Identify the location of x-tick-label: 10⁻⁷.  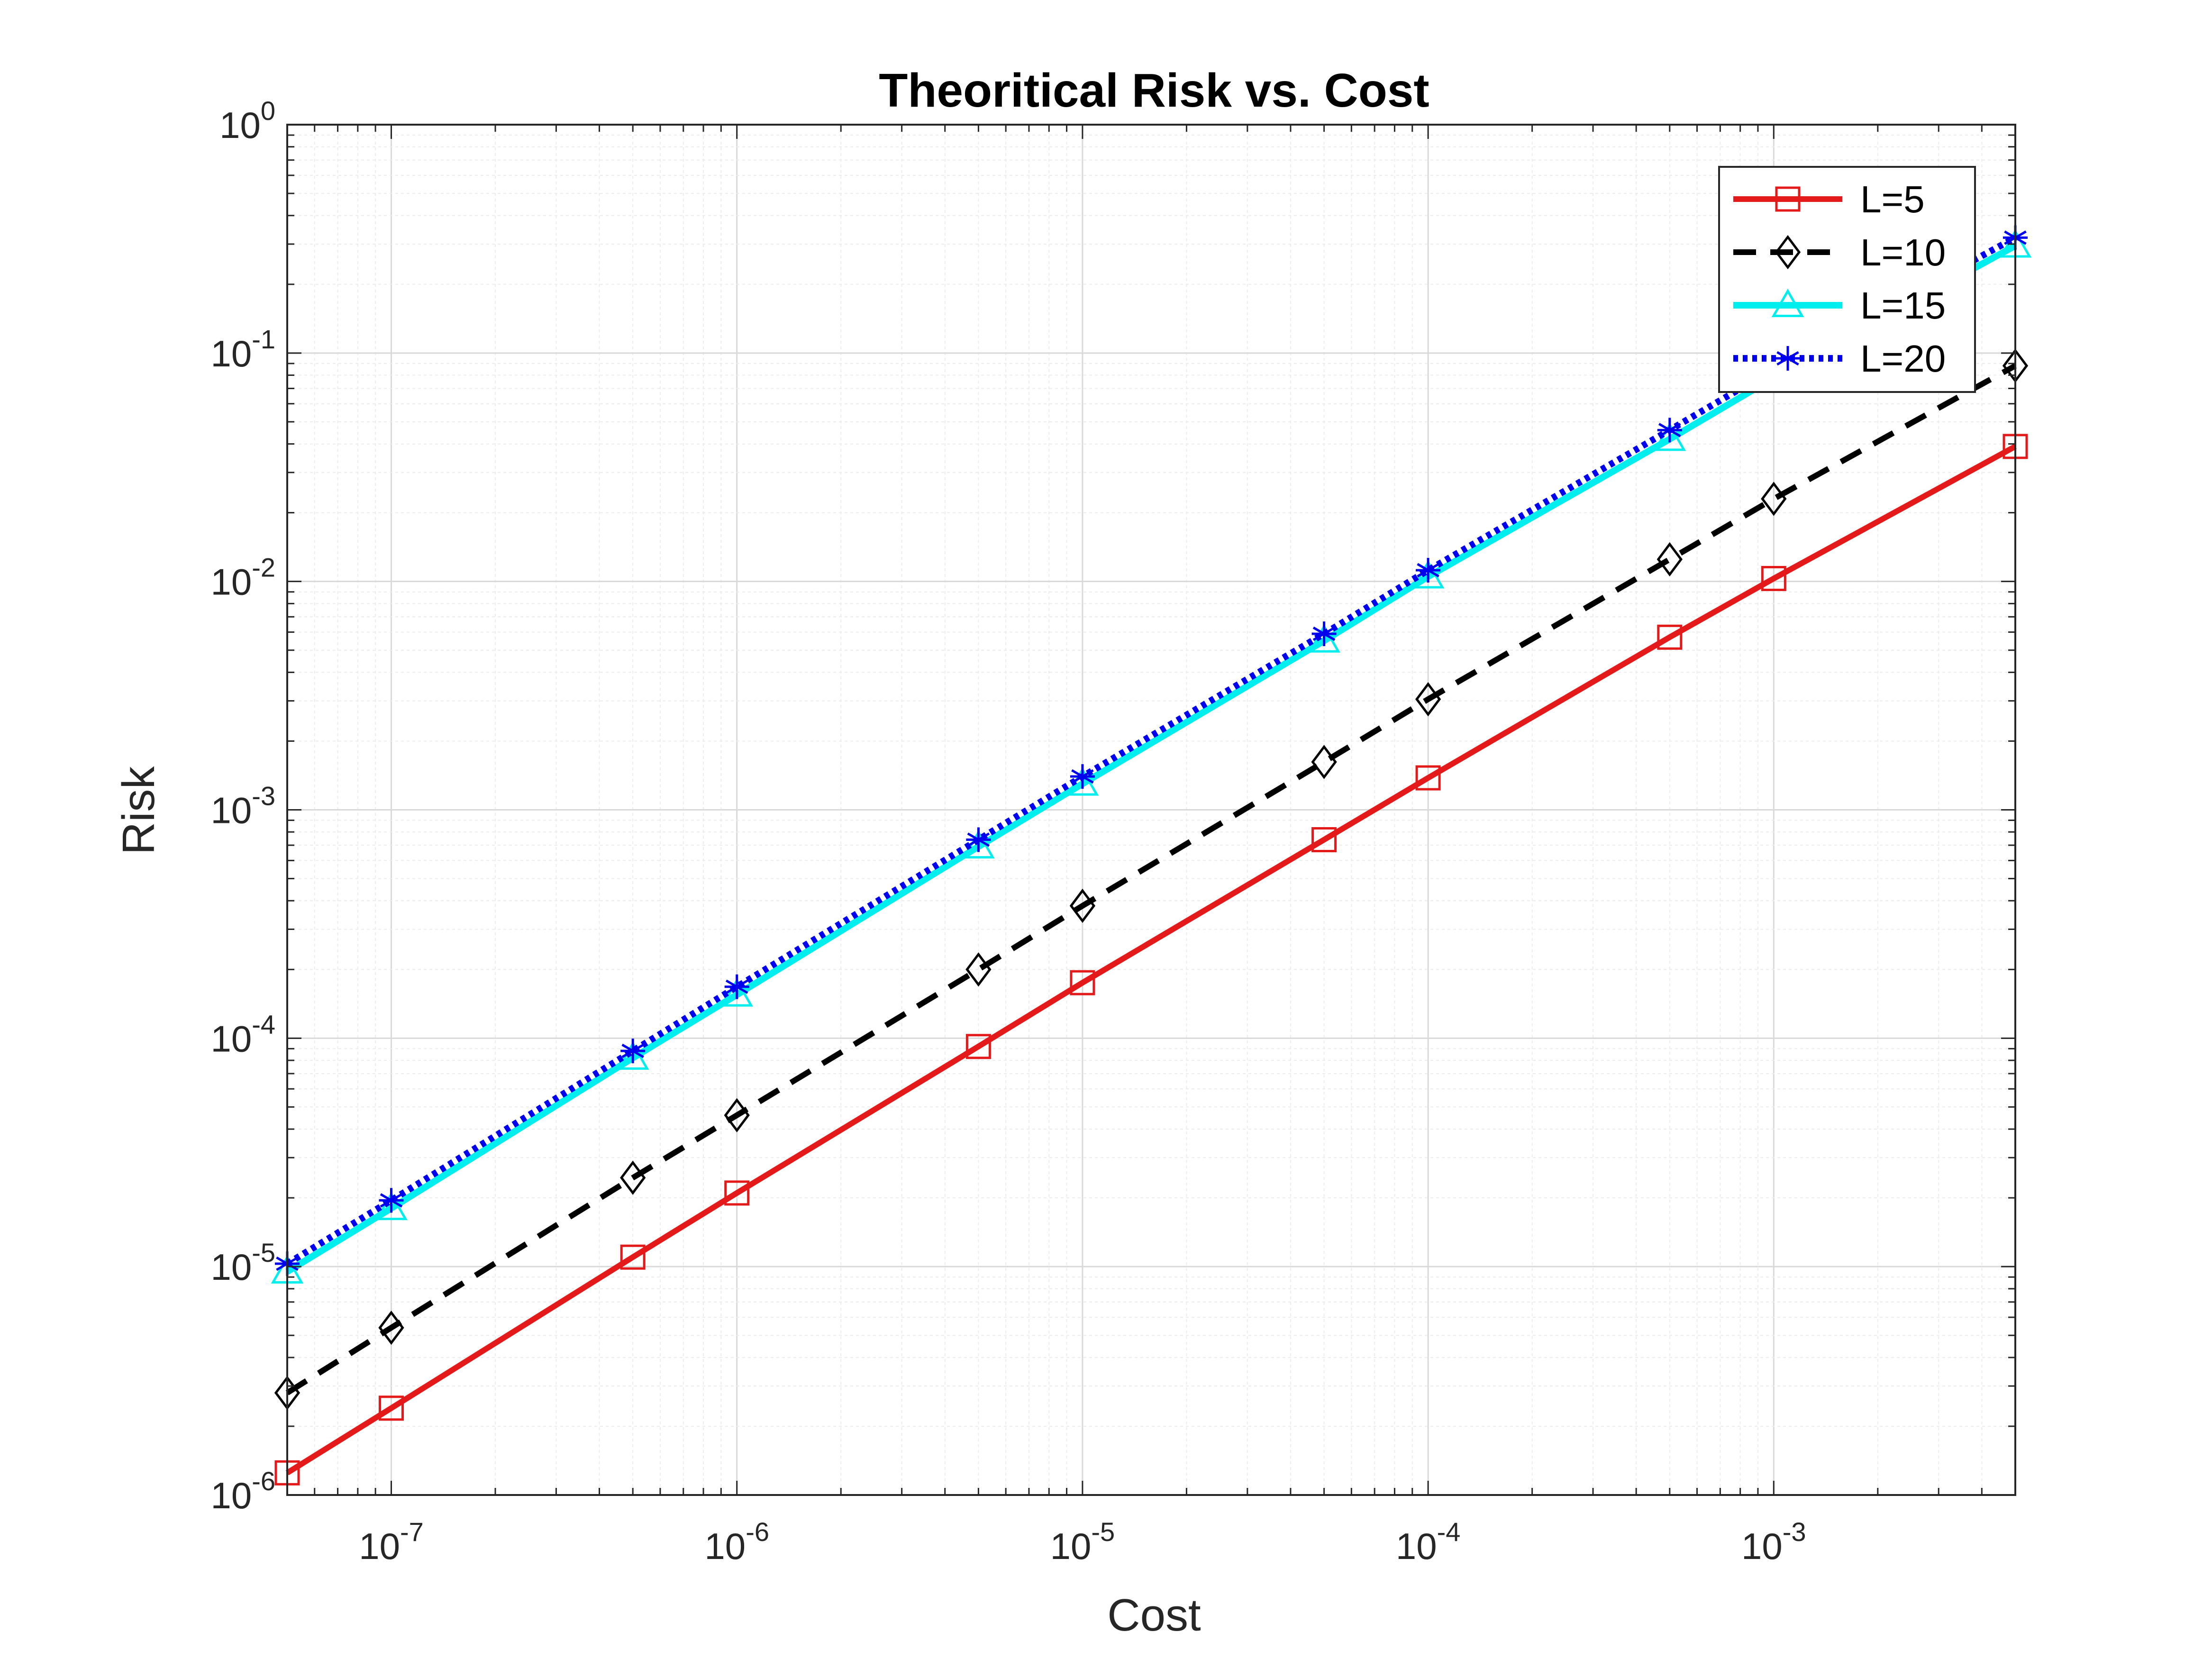
(391, 1542).